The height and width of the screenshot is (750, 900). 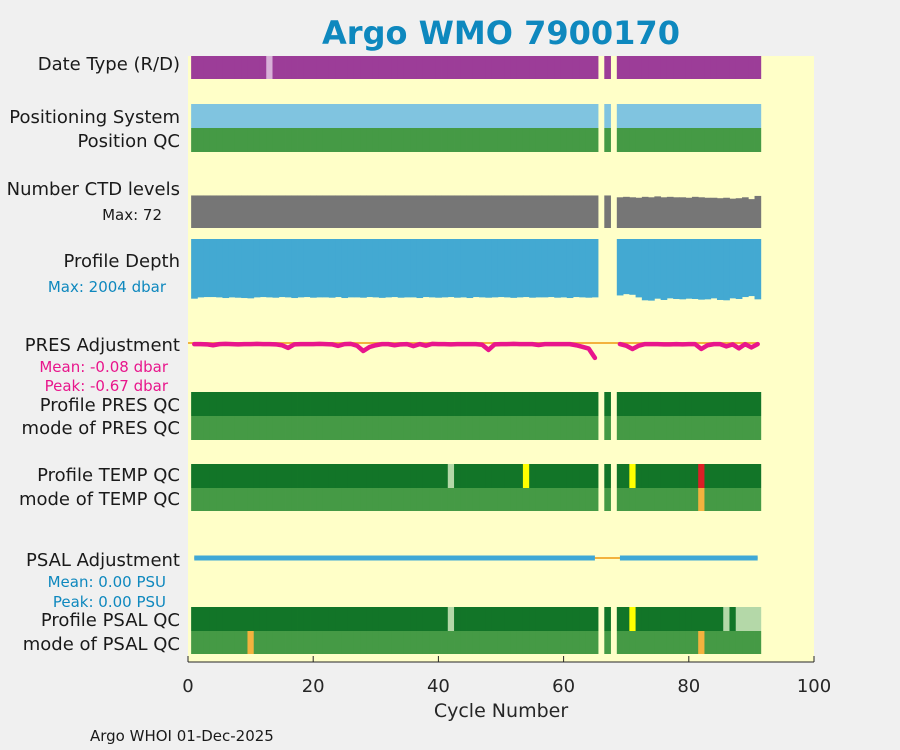 I want to click on x-tick-label: 0, so click(x=187, y=686).